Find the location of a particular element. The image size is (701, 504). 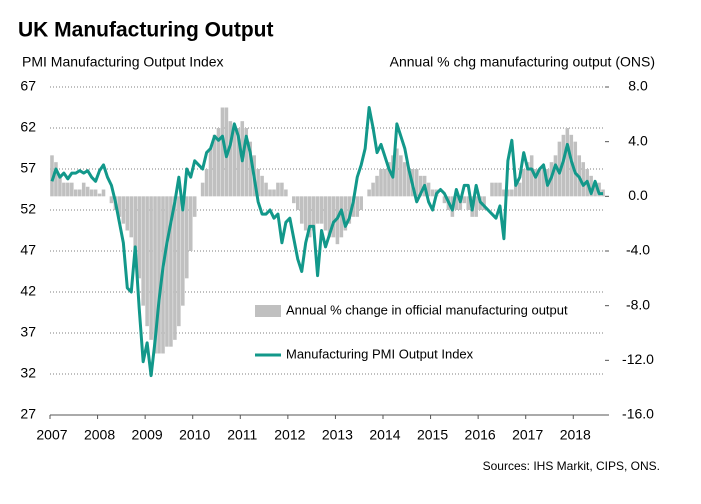

legend-swatch is located at coordinates (268, 311).